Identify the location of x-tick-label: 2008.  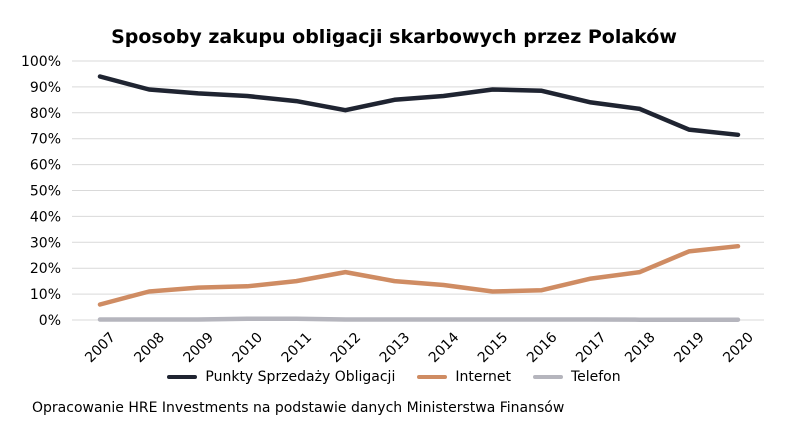
(149, 348).